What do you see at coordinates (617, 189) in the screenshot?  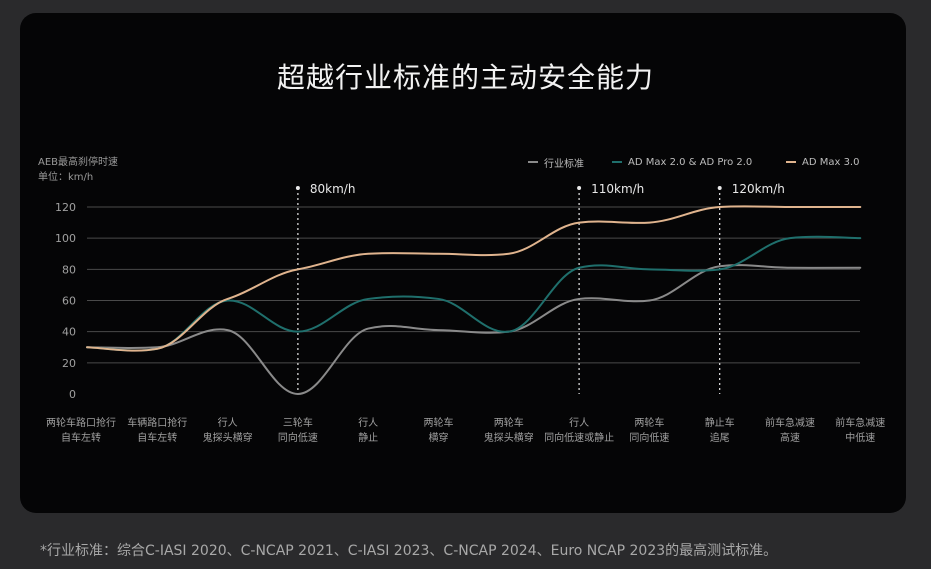 I see `annotation-label: 110km/h` at bounding box center [617, 189].